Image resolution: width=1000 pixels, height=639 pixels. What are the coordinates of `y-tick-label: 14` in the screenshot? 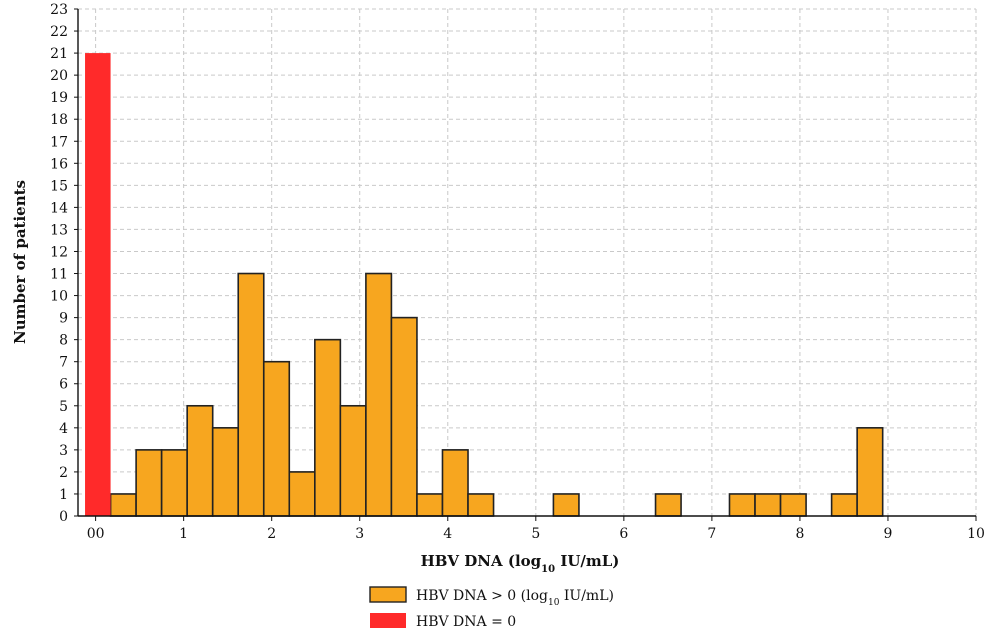 It's located at (59, 208).